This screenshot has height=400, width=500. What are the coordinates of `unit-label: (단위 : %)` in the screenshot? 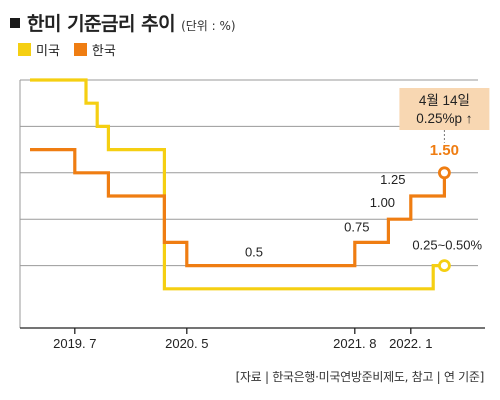 It's located at (208, 26).